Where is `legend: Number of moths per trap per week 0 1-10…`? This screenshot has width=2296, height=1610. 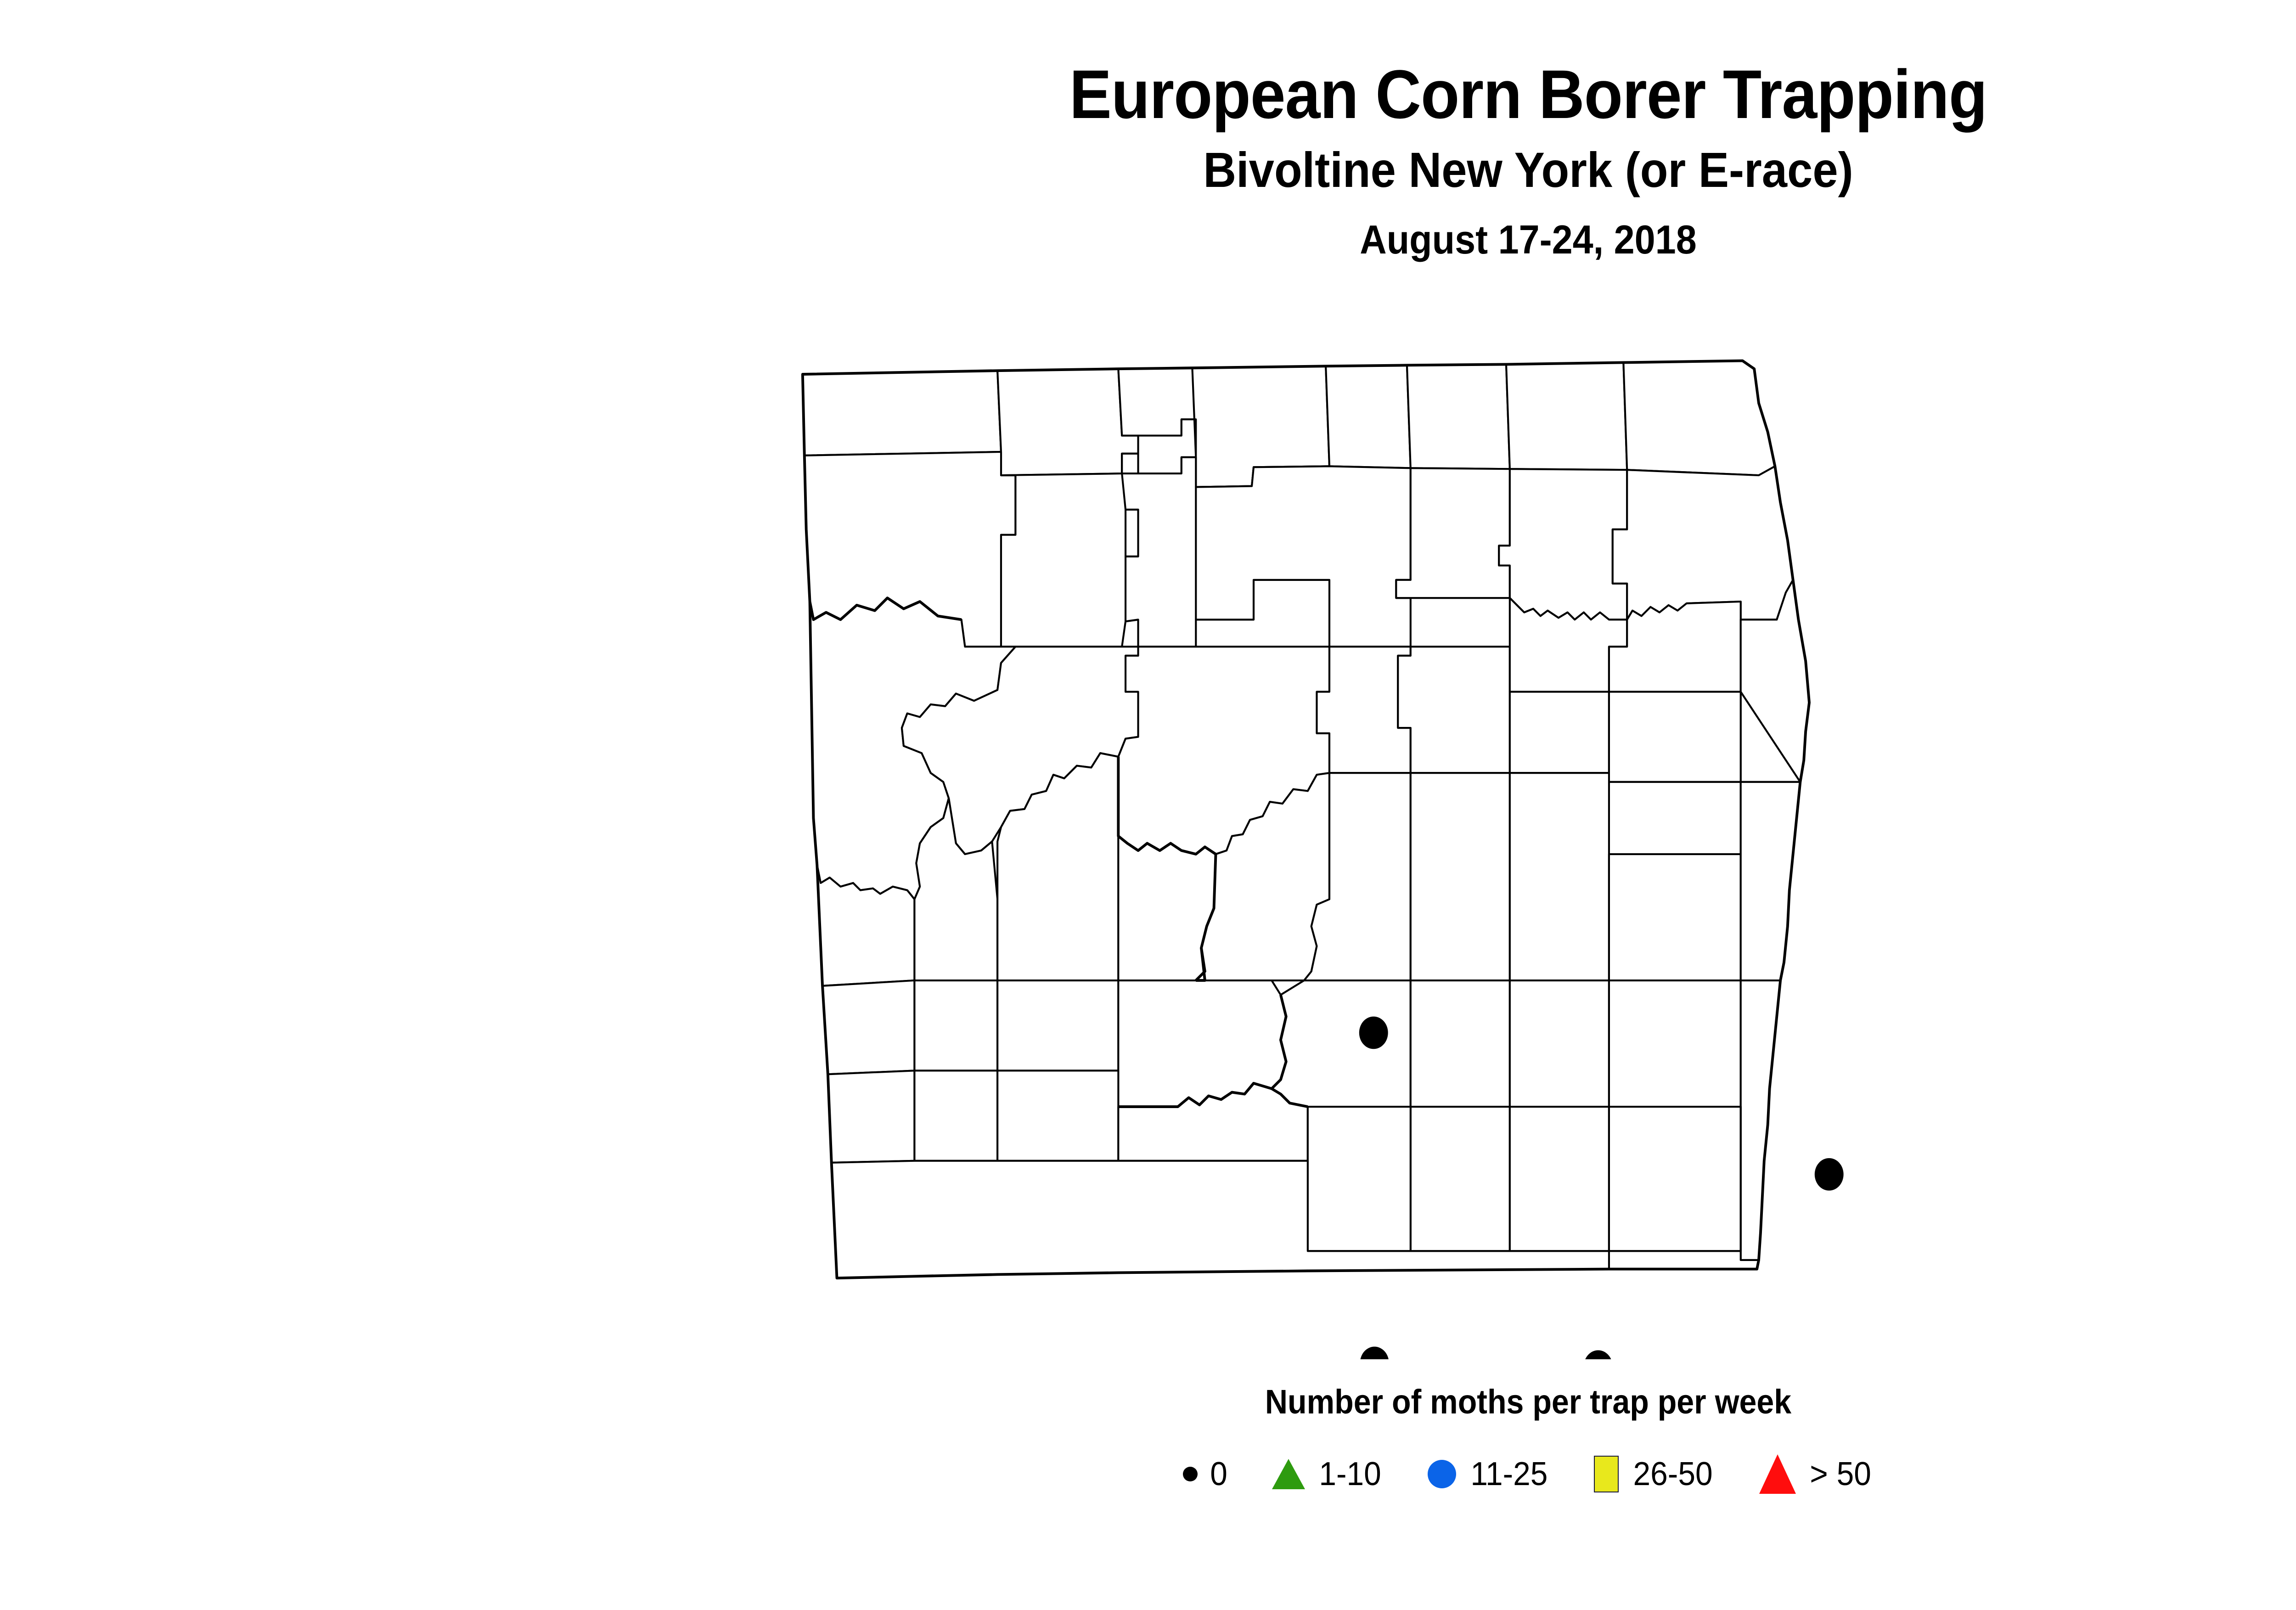 legend: Number of moths per trap per week 0 1-10… is located at coordinates (1148, 1438).